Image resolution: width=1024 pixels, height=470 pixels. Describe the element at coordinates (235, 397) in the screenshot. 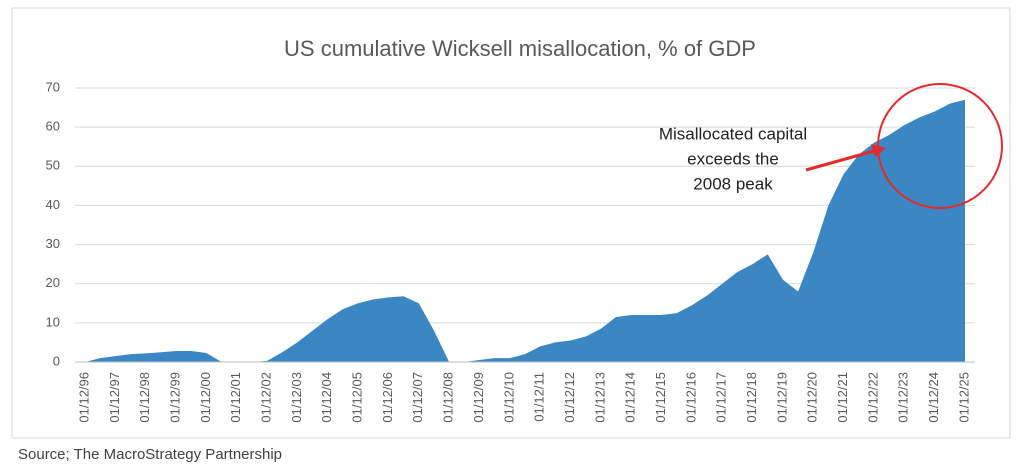

I see `x-tick-label: 01/12/01` at that location.